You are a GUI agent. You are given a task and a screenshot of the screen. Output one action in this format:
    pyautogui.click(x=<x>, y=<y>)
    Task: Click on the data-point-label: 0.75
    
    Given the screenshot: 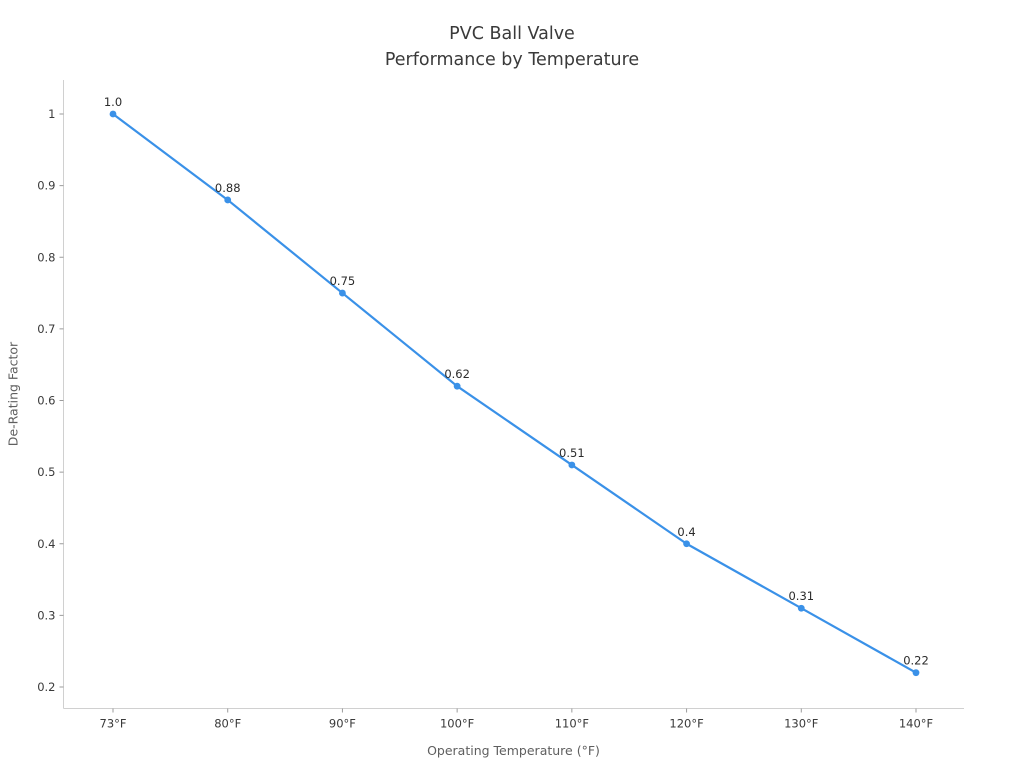 What is the action you would take?
    pyautogui.click(x=343, y=281)
    